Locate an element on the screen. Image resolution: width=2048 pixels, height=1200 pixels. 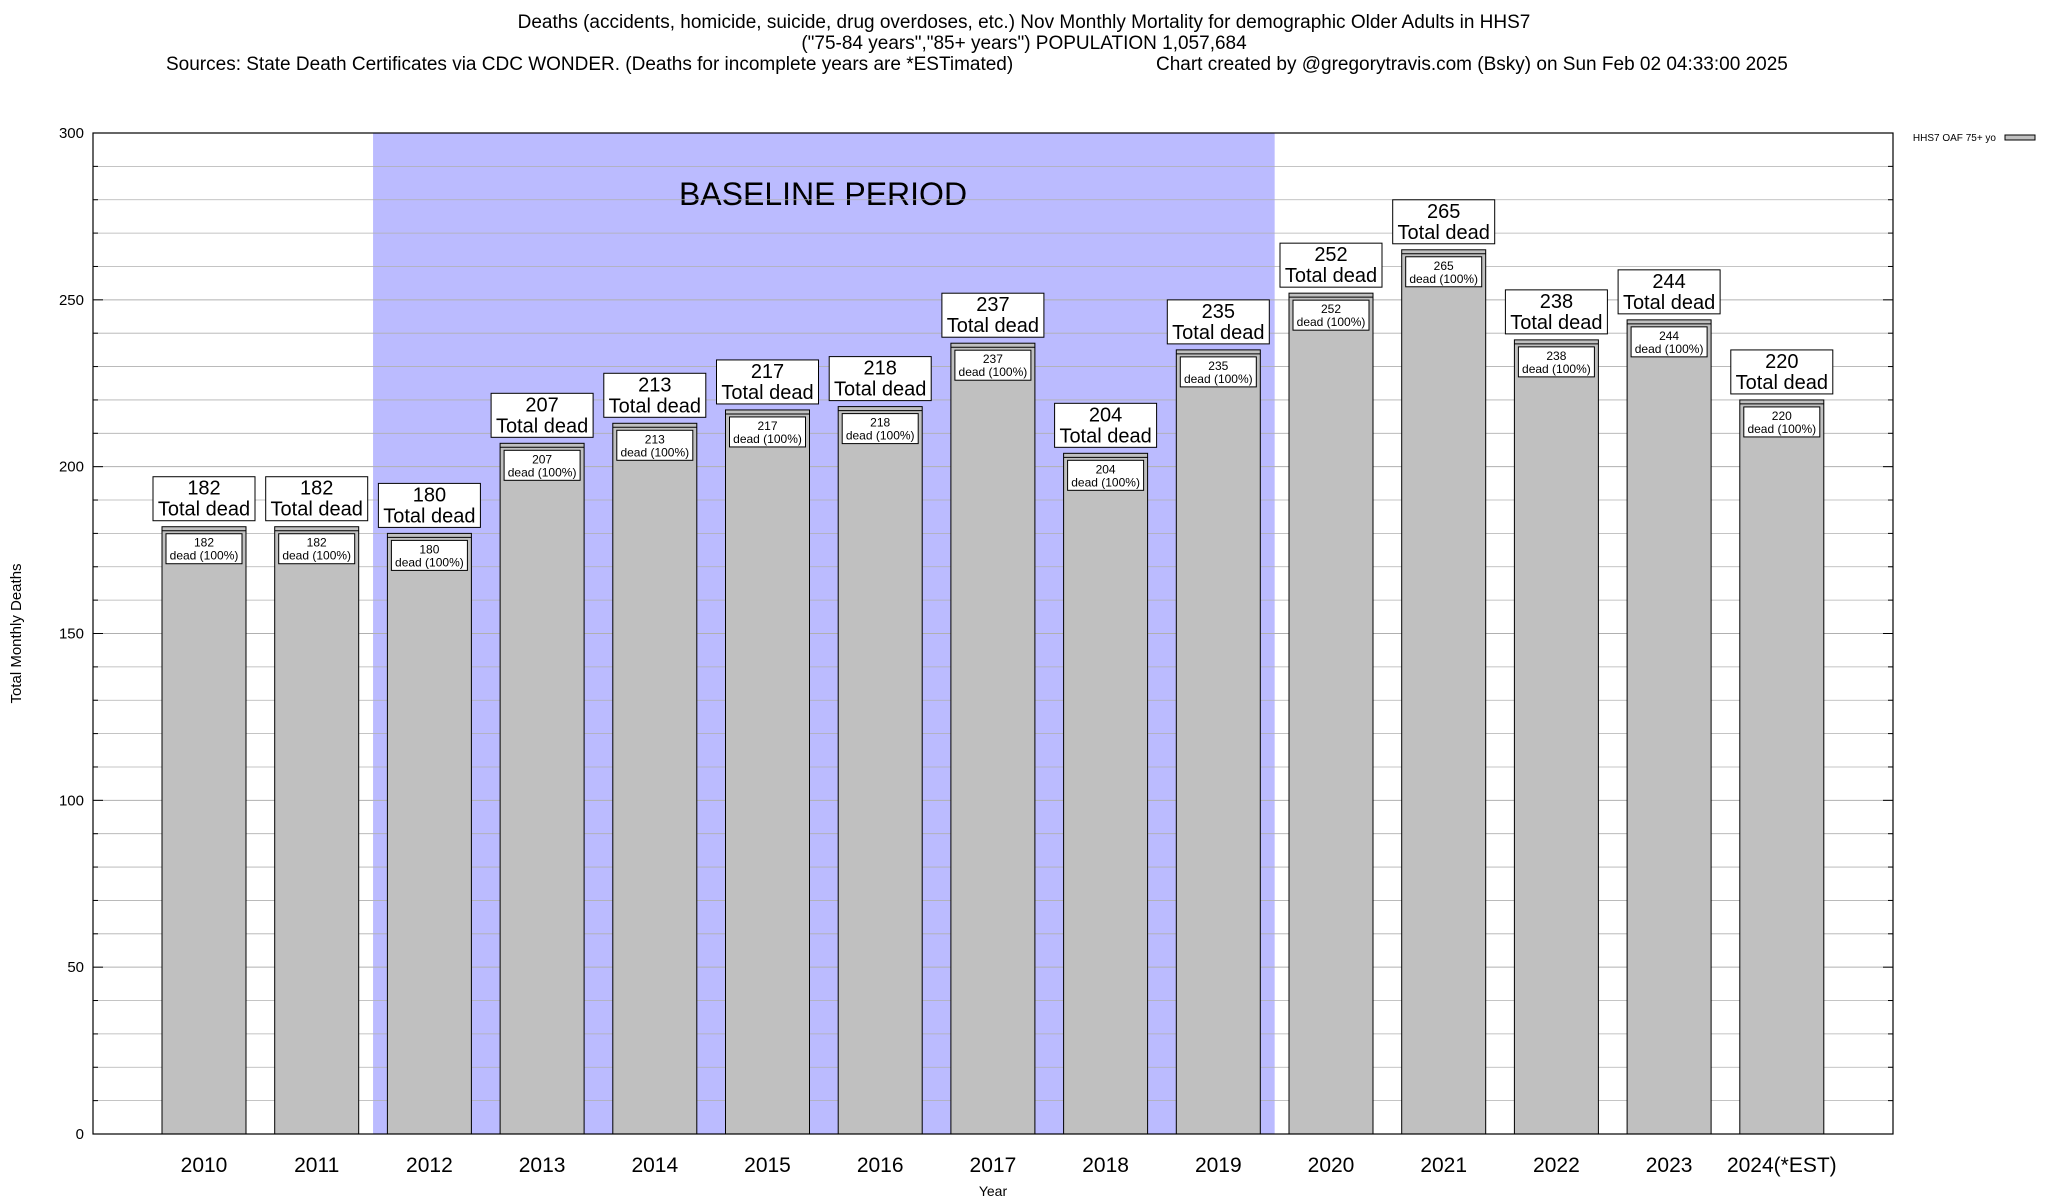
bar-top-value: 217 is located at coordinates (767, 372).